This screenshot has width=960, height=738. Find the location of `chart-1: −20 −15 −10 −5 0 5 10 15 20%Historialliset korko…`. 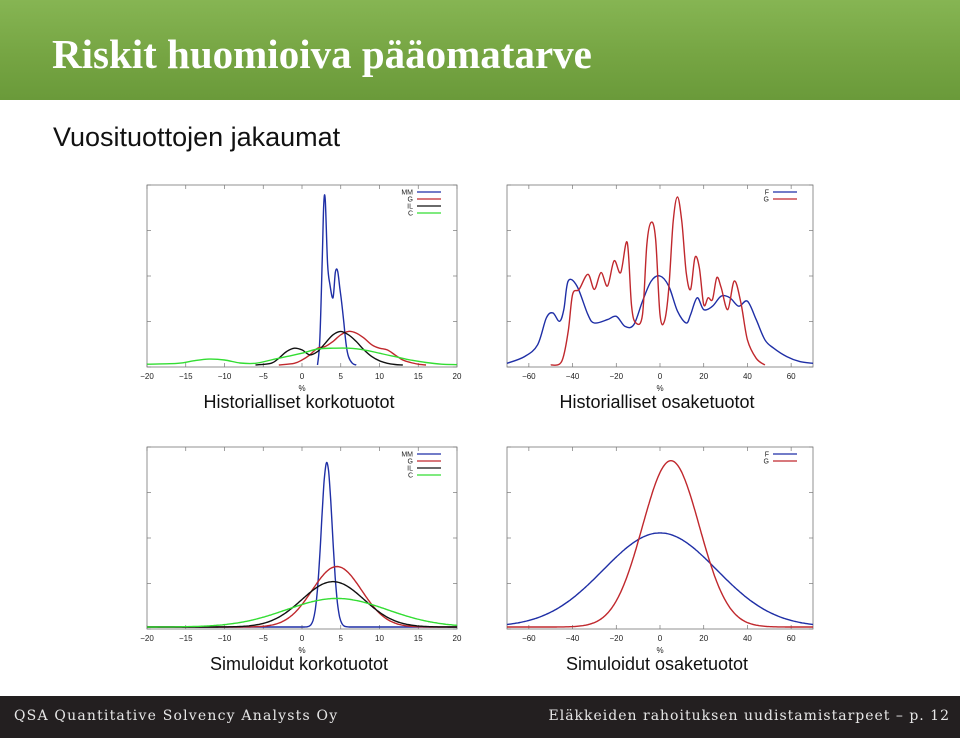

chart-1: −20 −15 −10 −5 0 5 10 15 20%Historialliset korko… is located at coordinates (301, 298).